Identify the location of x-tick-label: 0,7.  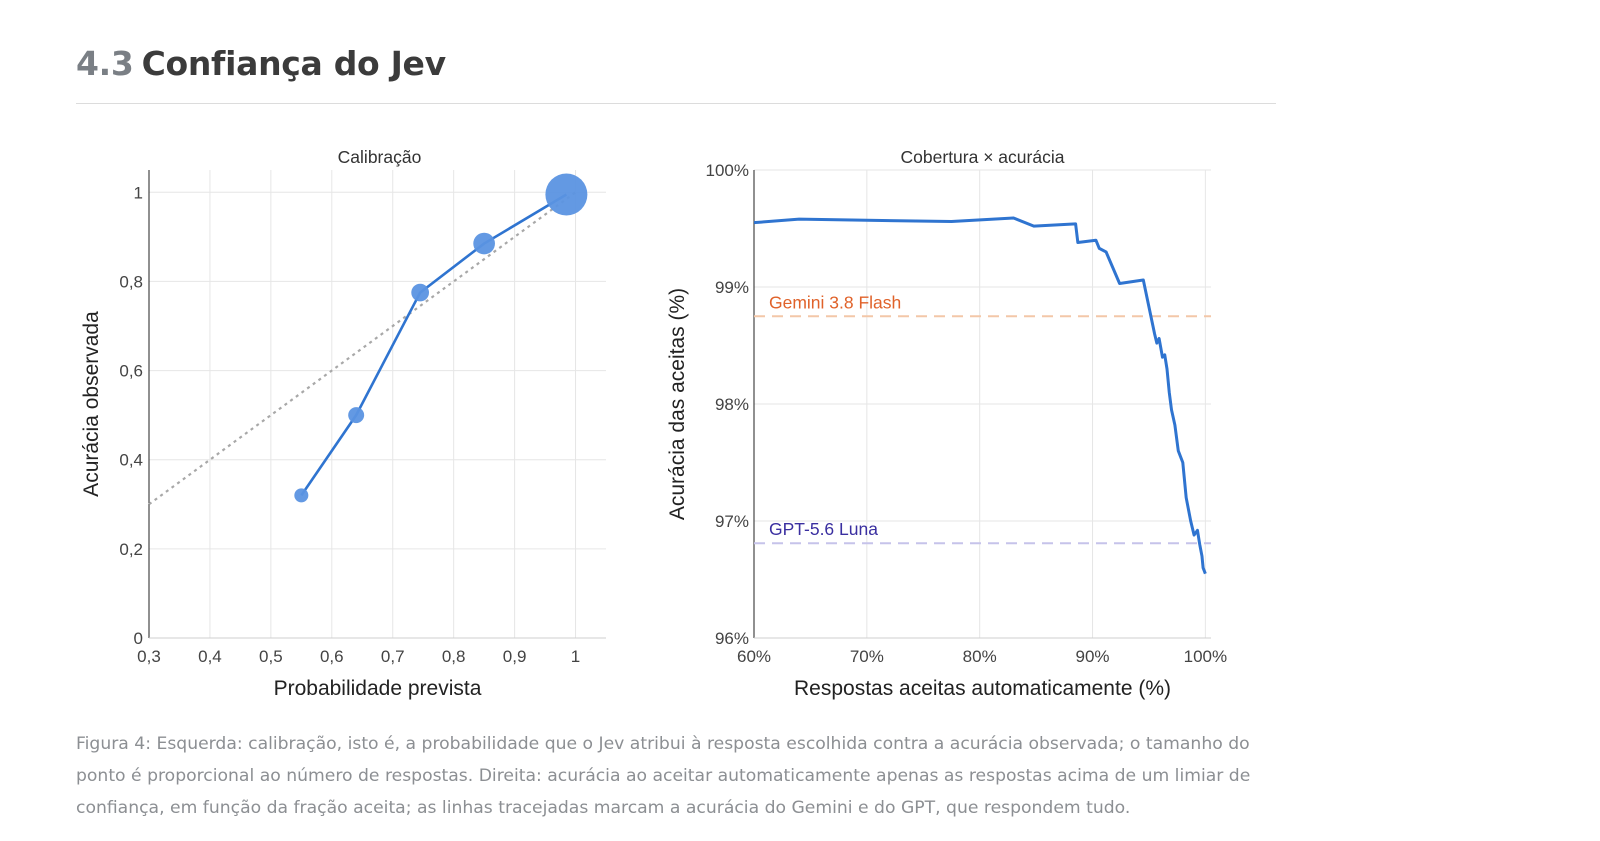
(393, 656).